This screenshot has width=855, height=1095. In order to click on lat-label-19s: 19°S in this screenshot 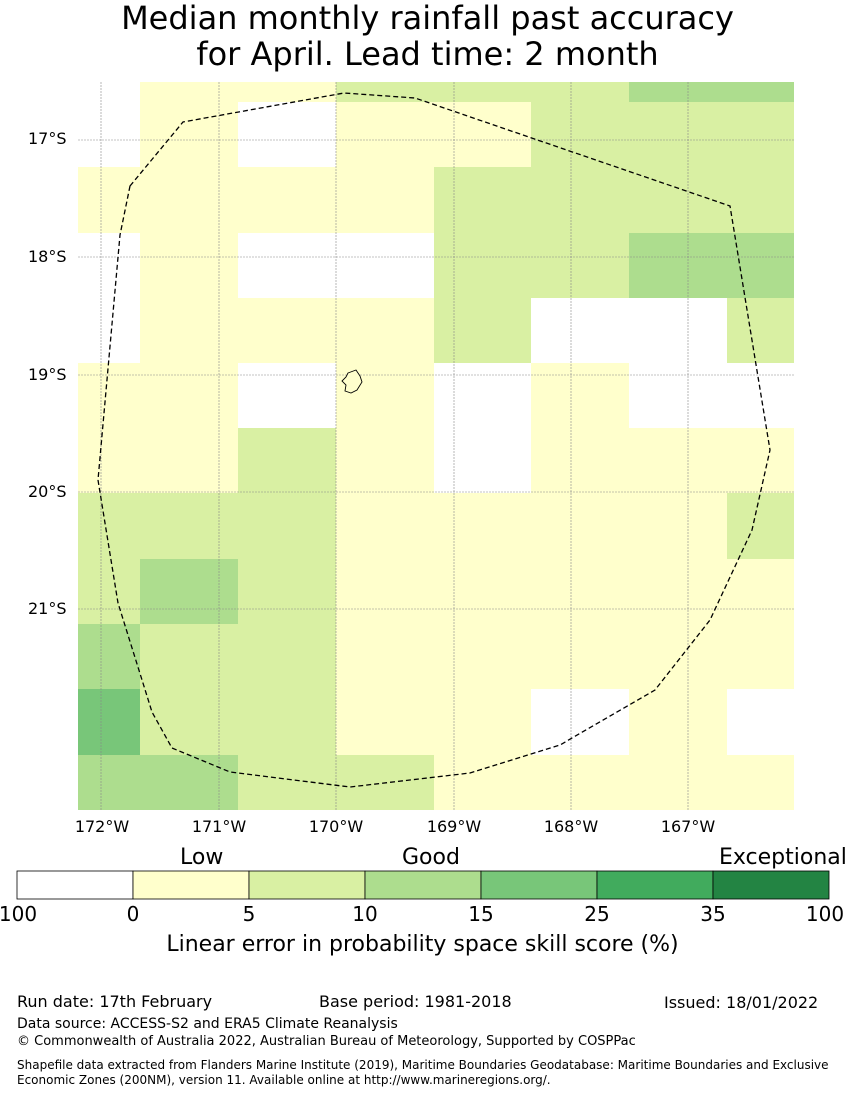, I will do `click(47, 374)`.